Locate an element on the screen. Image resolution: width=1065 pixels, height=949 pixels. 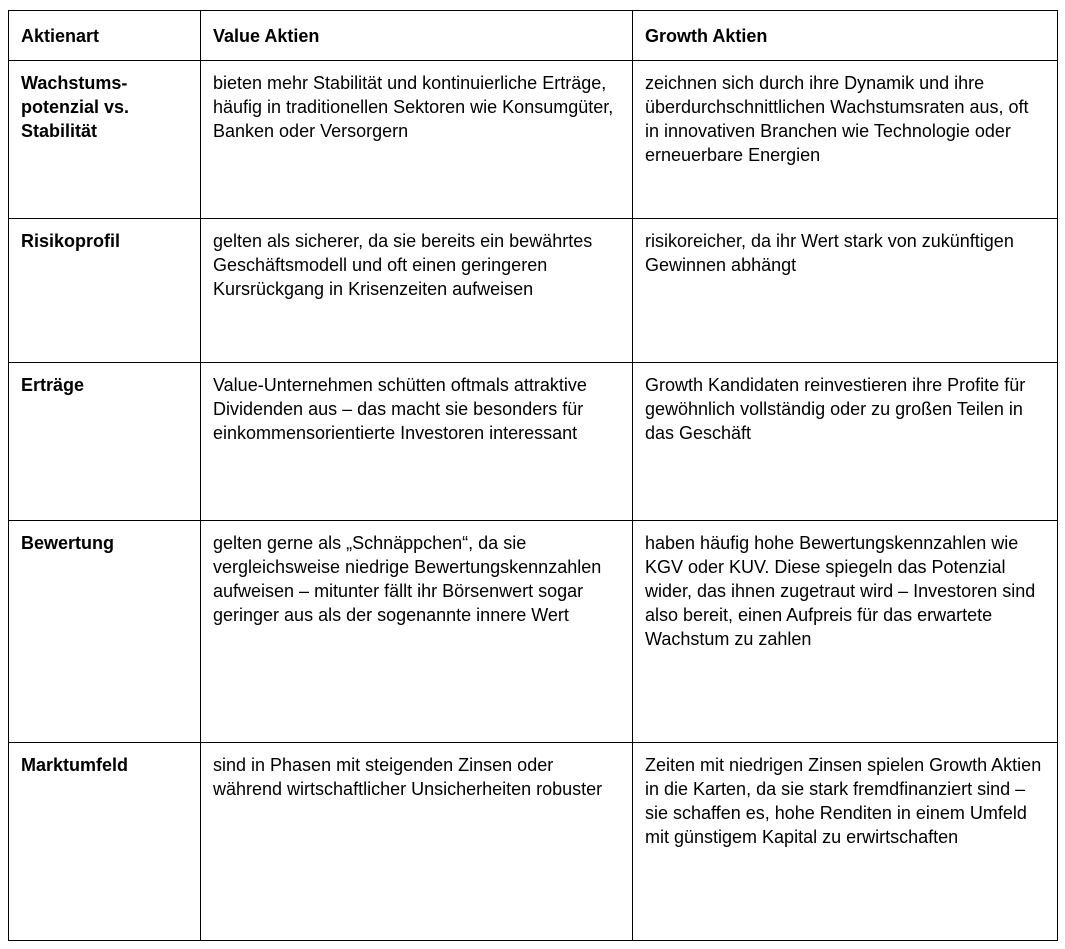
row-label: Erträge is located at coordinates (104, 441).